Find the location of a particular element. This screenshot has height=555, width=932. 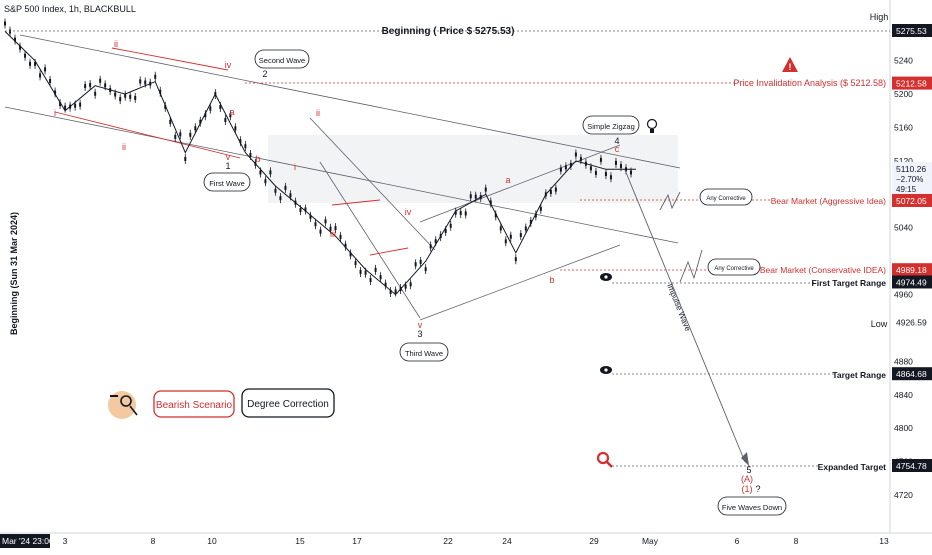

x-tick-label: 24 is located at coordinates (507, 541).